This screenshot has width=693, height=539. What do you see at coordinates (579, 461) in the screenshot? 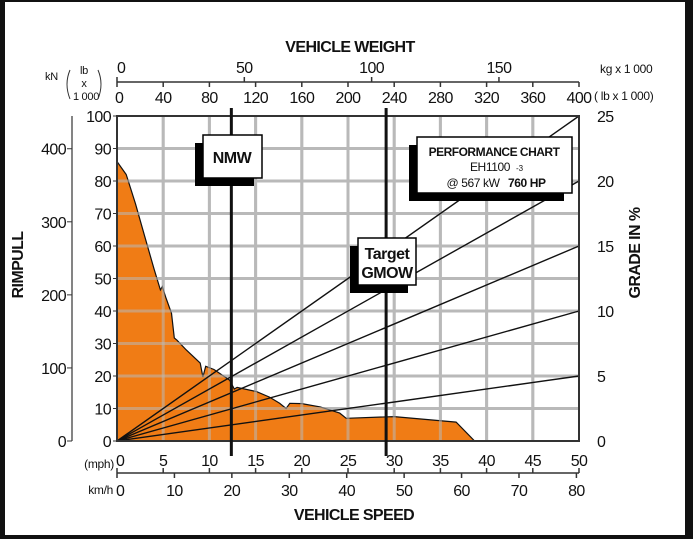
I see `mph-tick-label: 50` at bounding box center [579, 461].